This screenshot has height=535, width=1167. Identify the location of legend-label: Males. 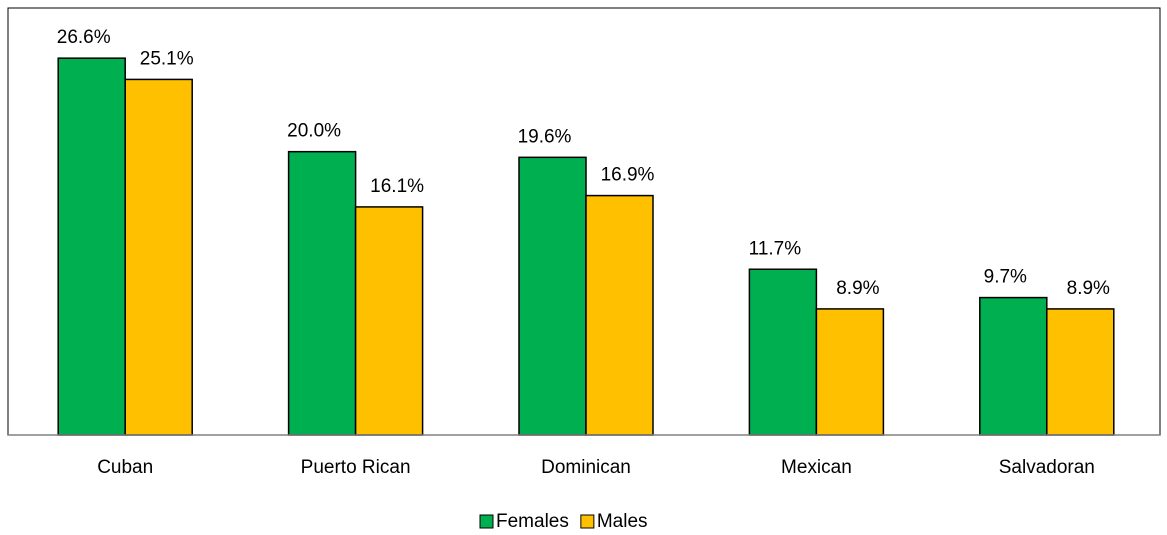
(622, 521).